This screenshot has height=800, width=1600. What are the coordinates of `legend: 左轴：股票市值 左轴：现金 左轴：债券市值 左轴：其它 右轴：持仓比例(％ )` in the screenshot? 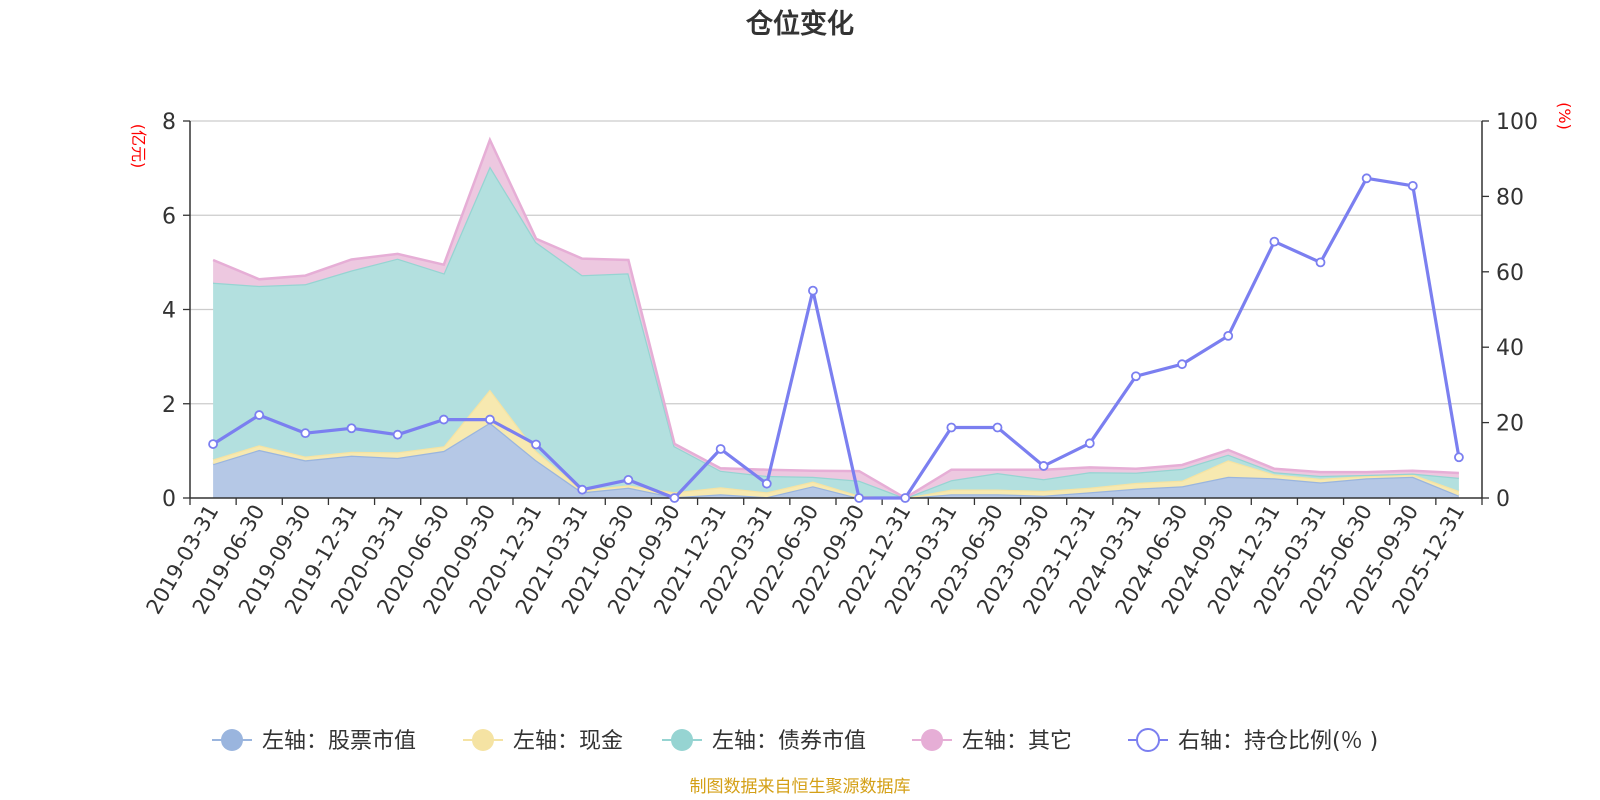 It's located at (795, 741).